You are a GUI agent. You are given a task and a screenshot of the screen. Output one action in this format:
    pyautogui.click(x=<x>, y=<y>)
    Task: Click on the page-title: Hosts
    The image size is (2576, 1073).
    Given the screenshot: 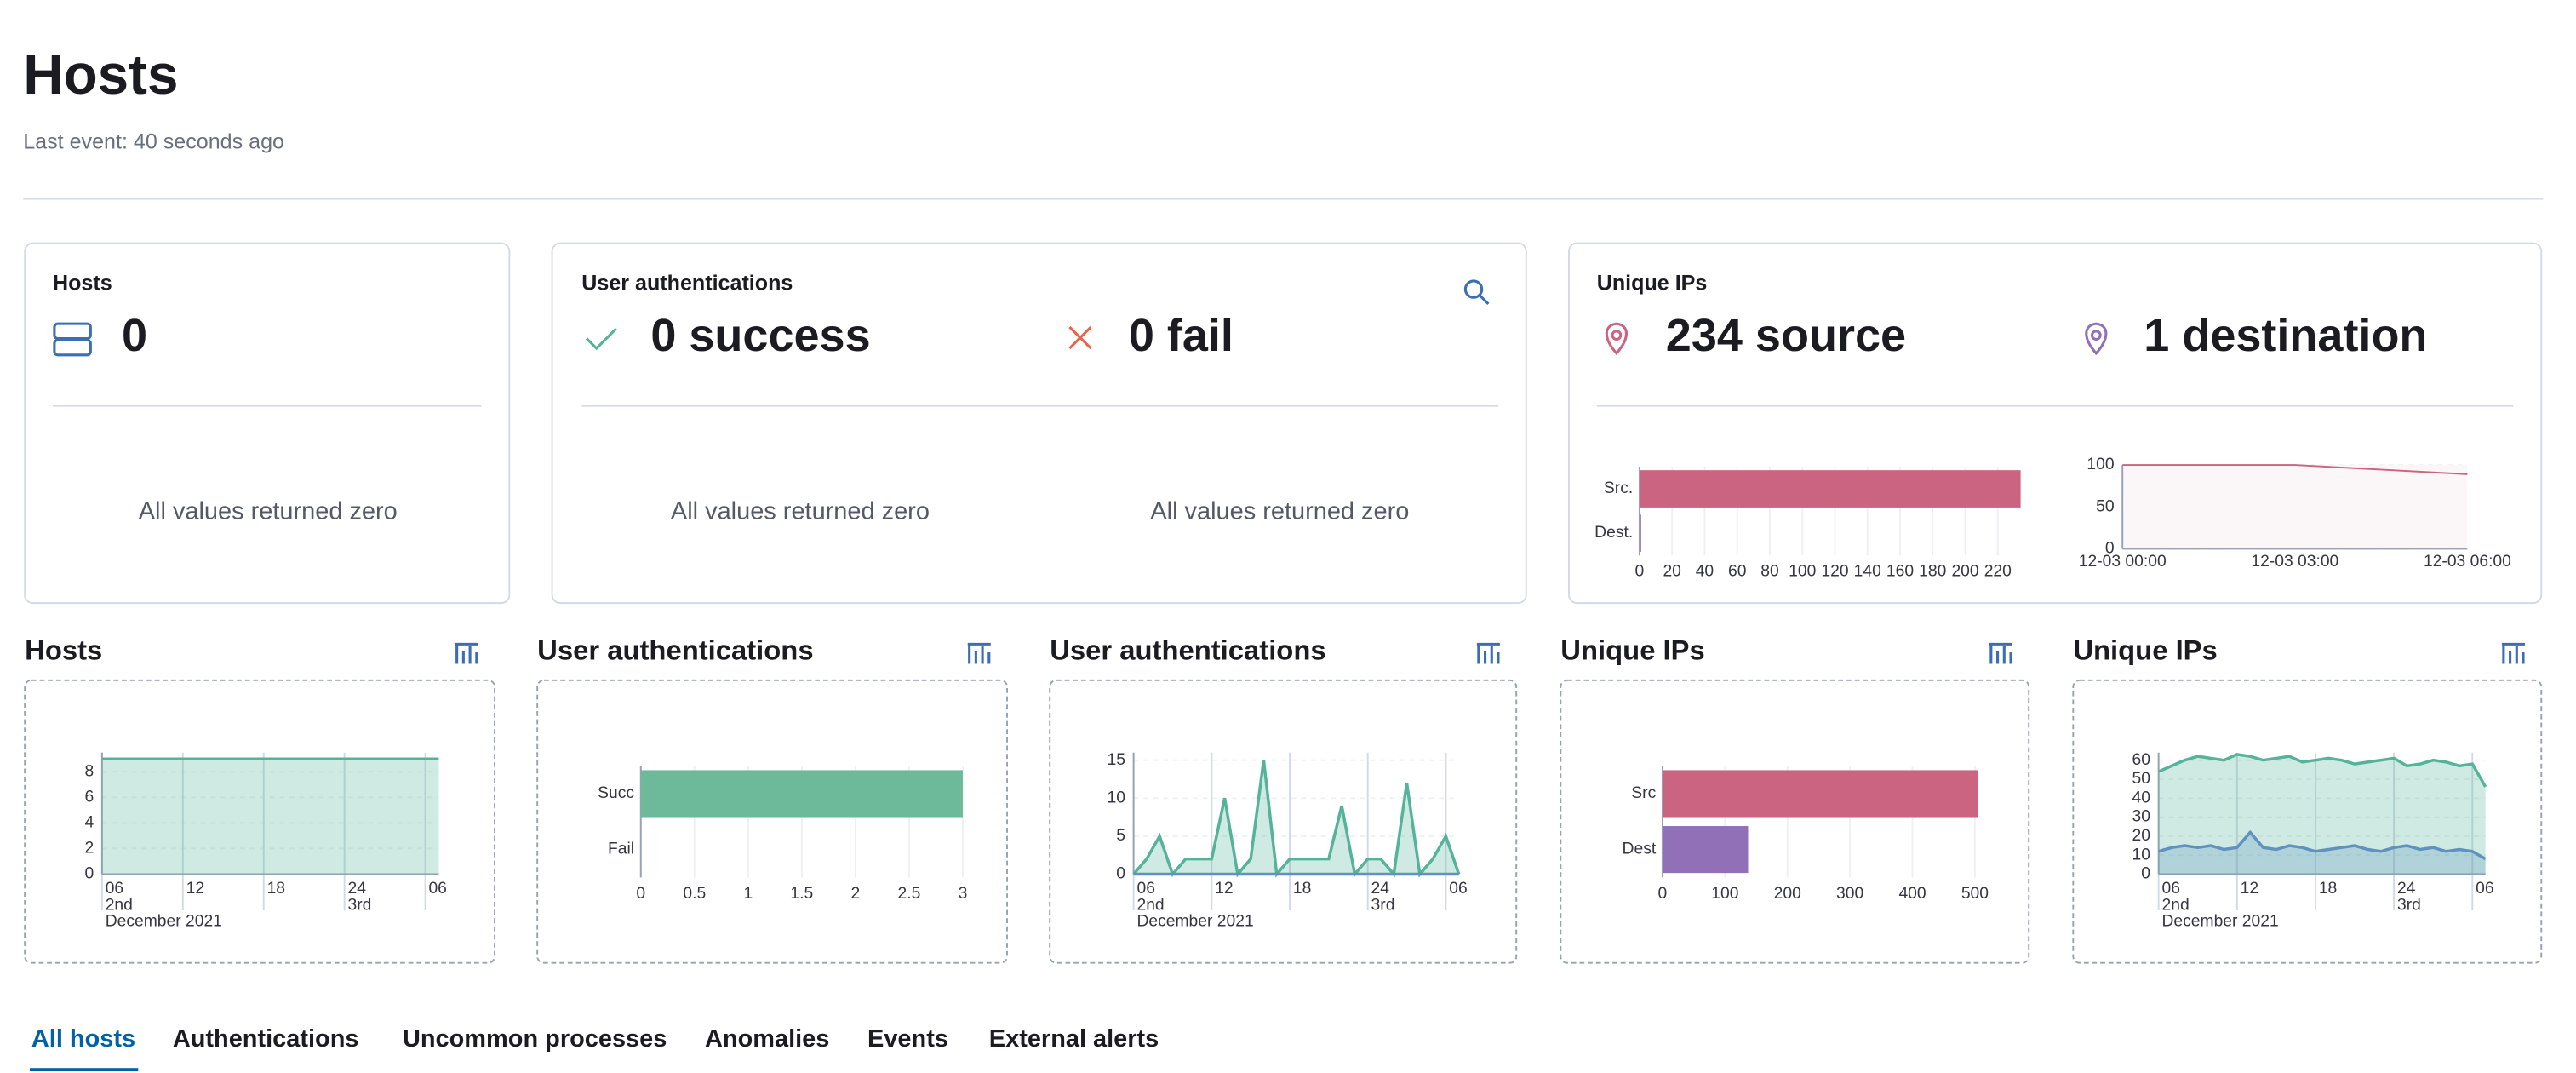 What is the action you would take?
    pyautogui.click(x=101, y=74)
    